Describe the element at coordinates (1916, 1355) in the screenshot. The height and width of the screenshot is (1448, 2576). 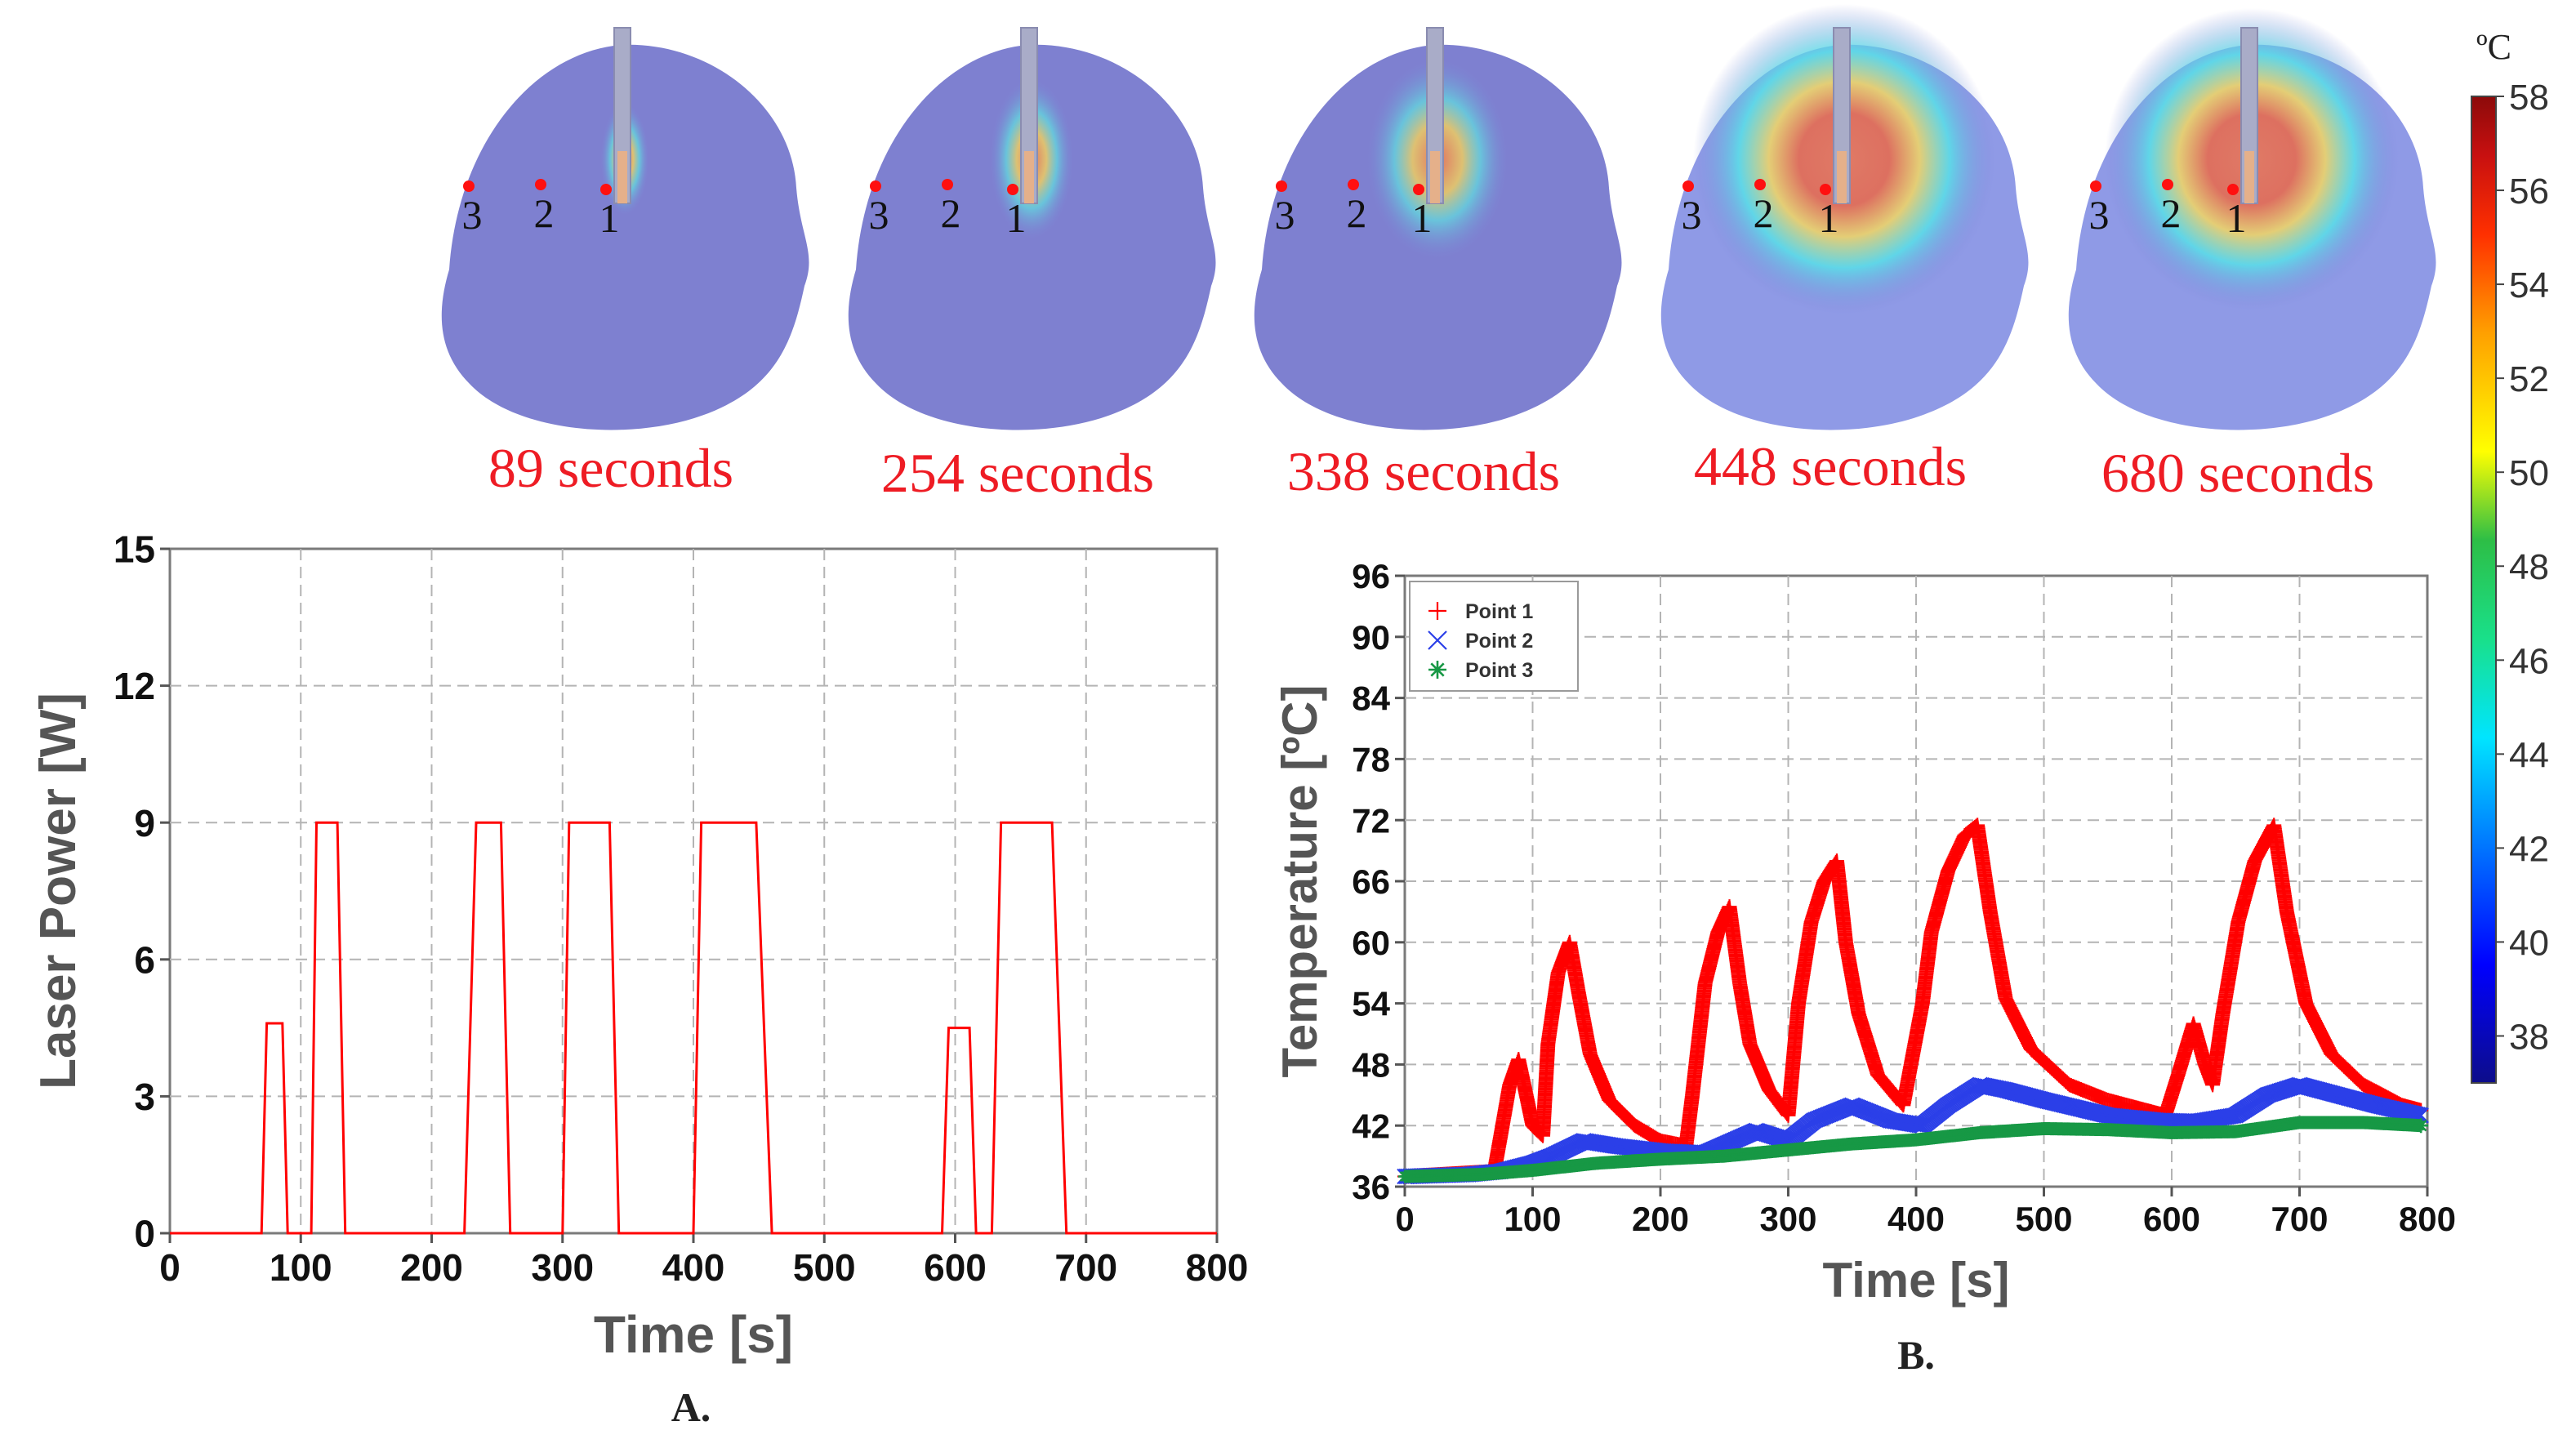
I see `chart-b-caption: B.` at that location.